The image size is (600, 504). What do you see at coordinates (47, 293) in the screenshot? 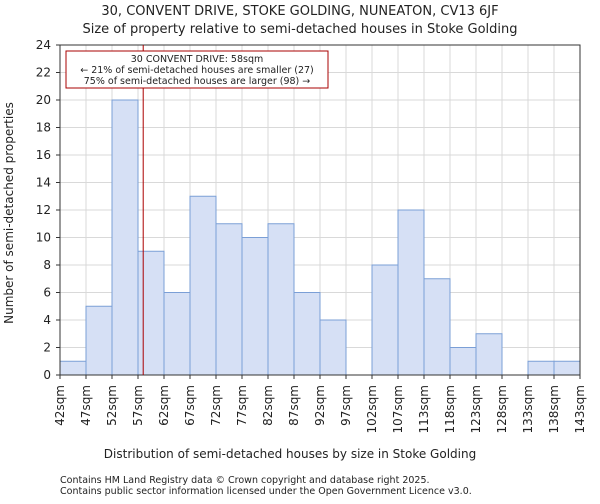
I see `y-tick-label: 6` at bounding box center [47, 293].